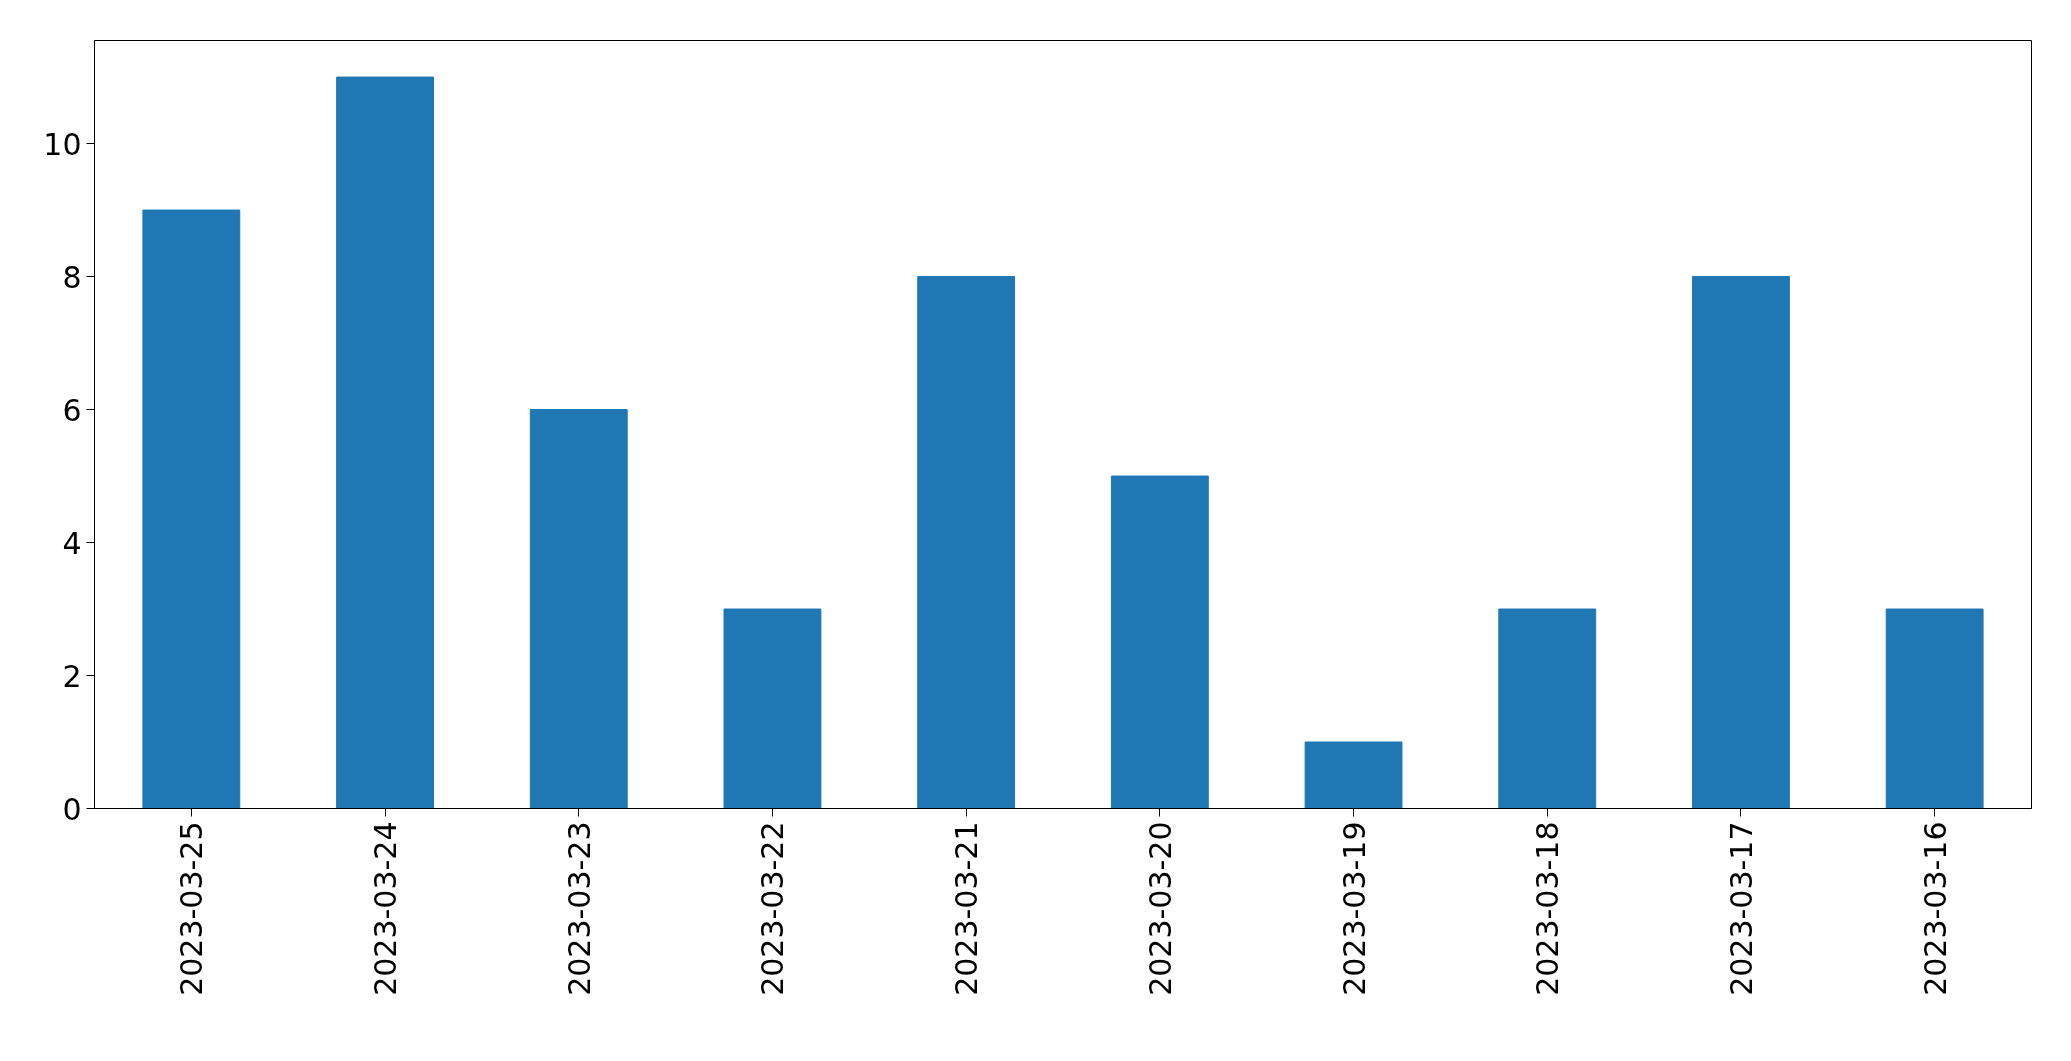  What do you see at coordinates (1935, 908) in the screenshot?
I see `x-tick-label: 2023-03-16` at bounding box center [1935, 908].